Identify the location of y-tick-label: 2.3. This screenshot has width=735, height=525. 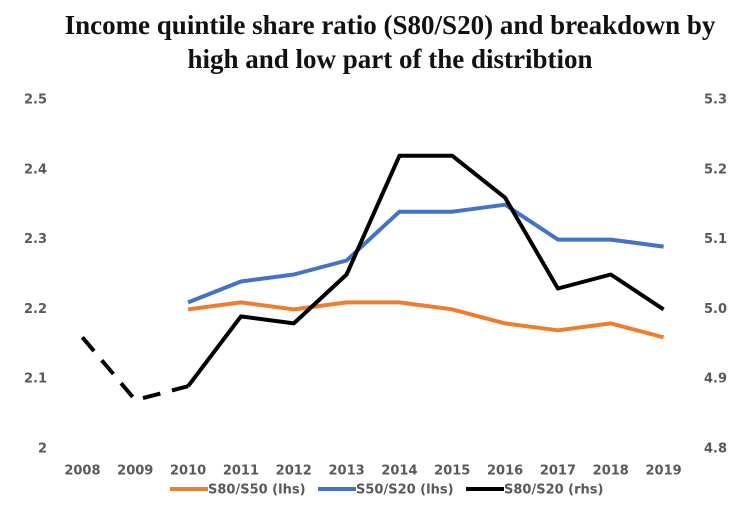
(35, 239).